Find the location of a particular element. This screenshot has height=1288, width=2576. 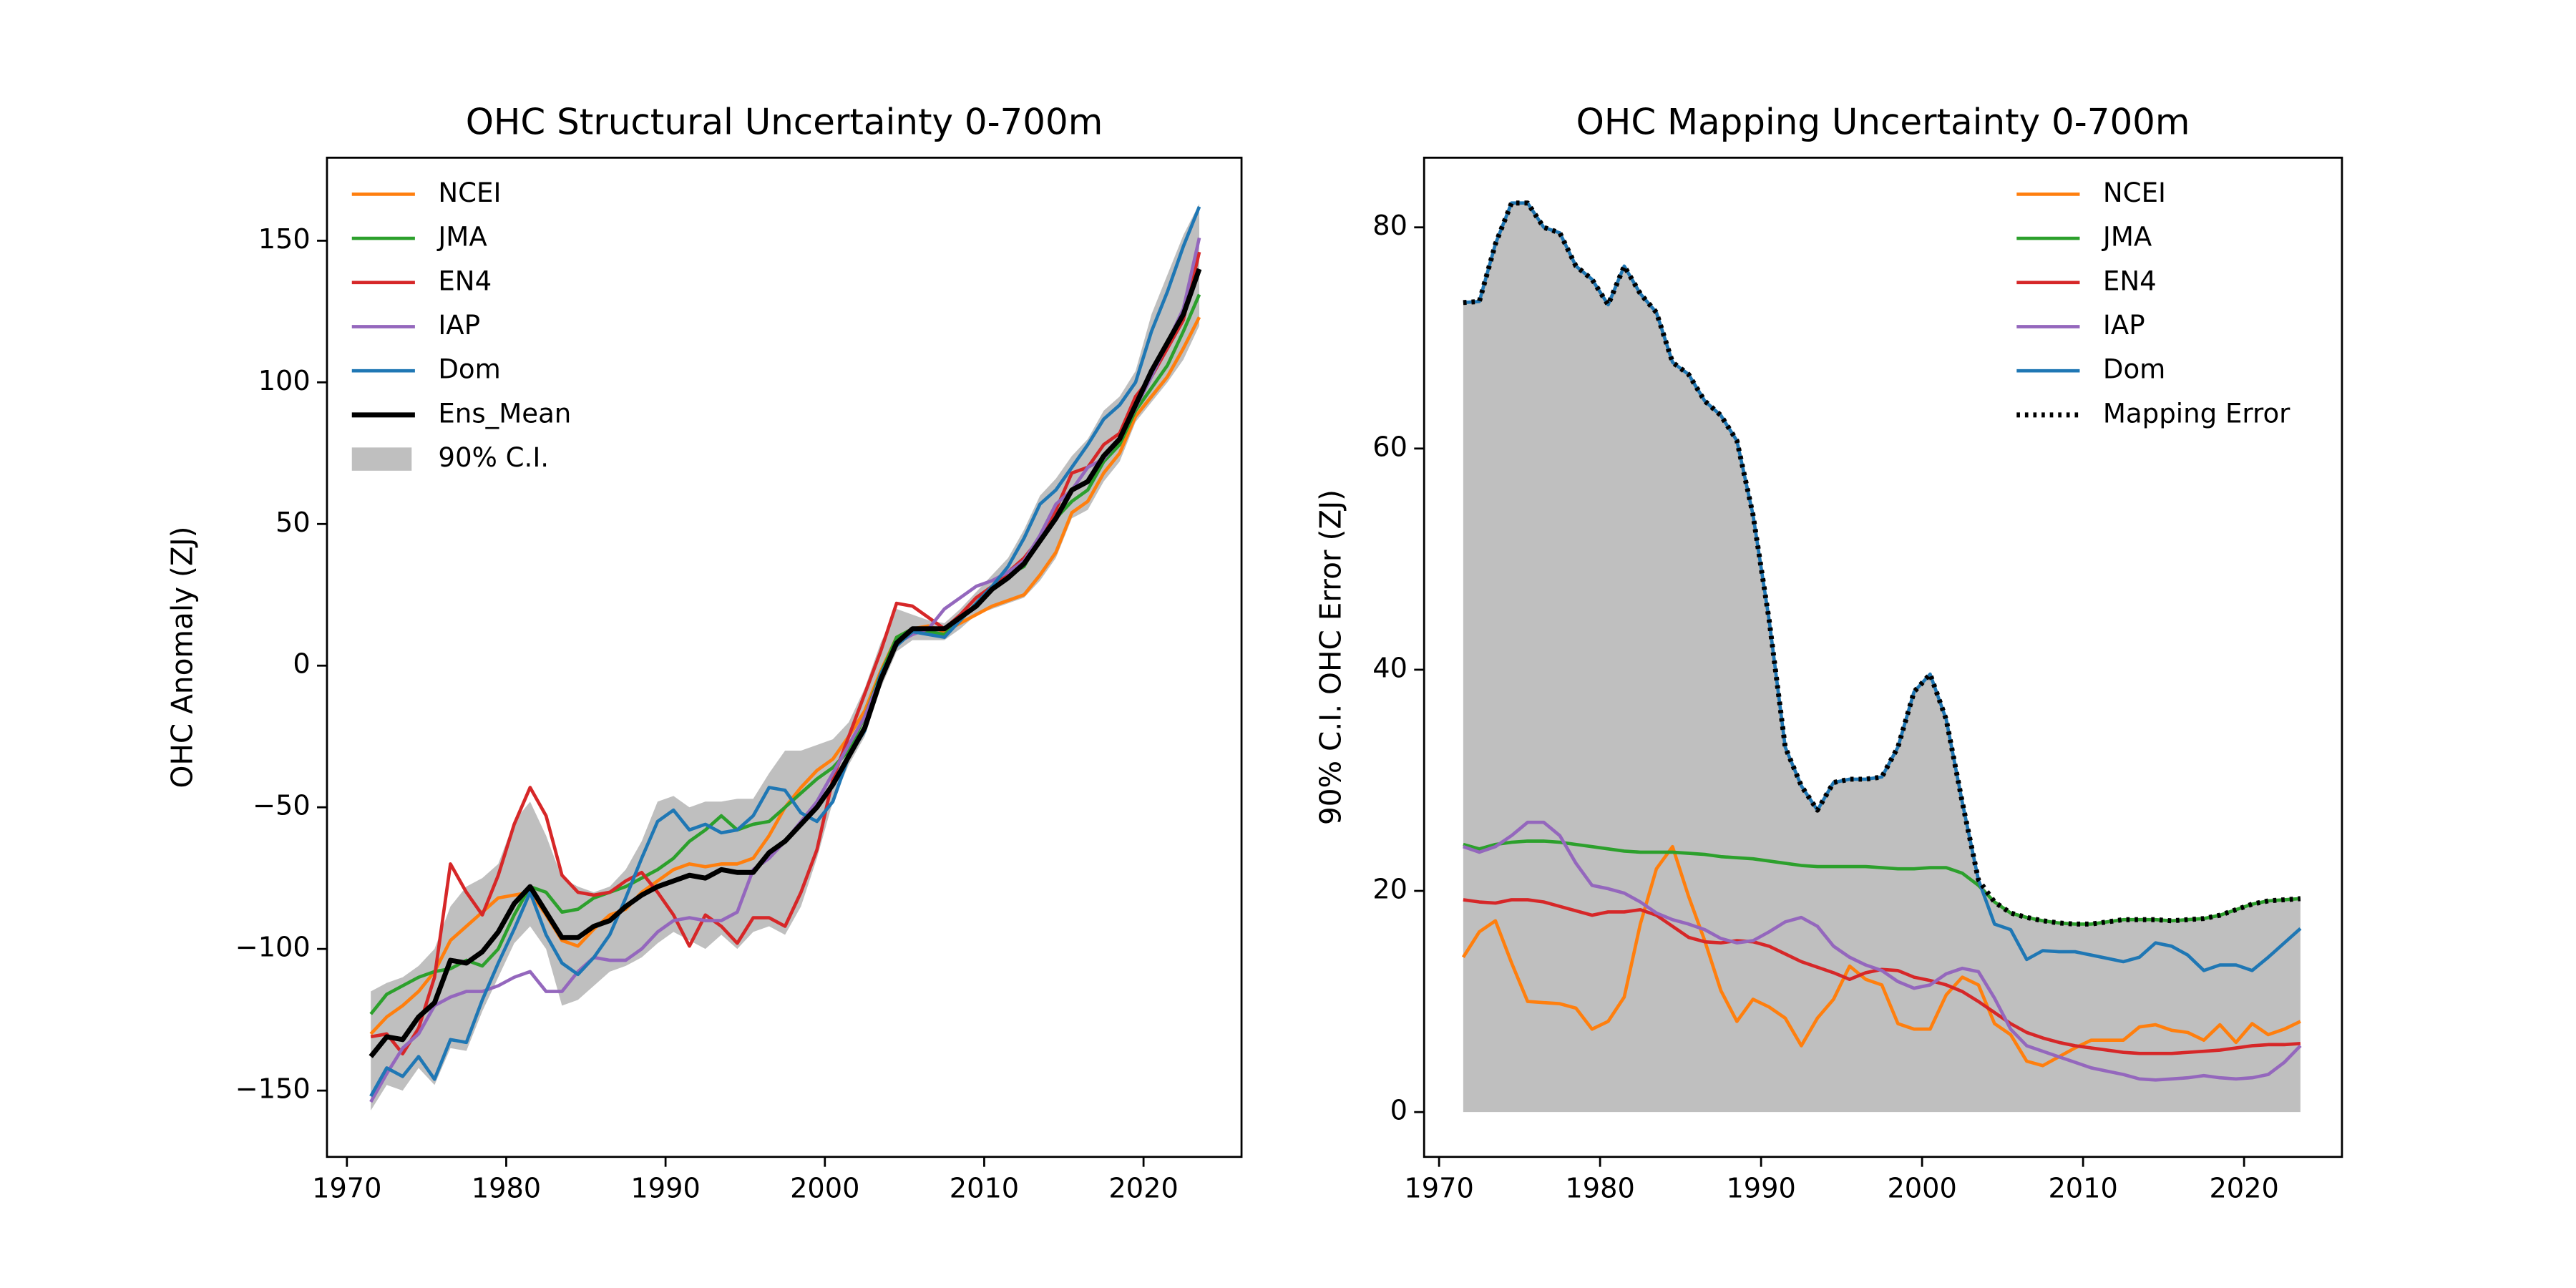

y-tick-label: 150 is located at coordinates (284, 239).